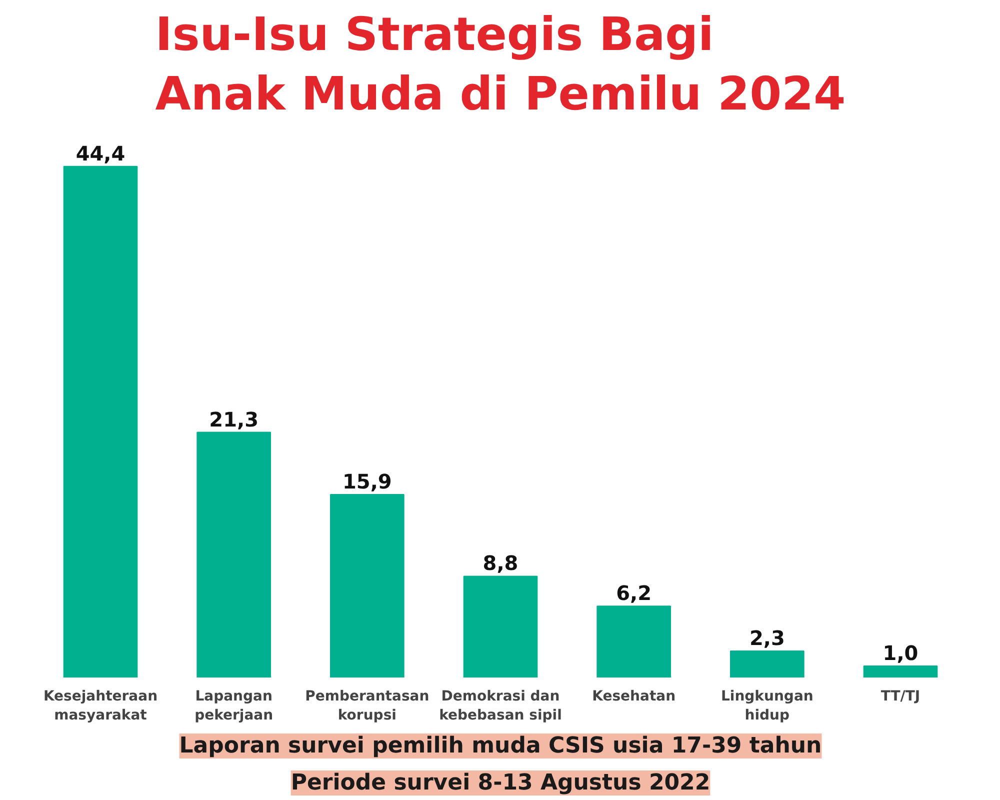 The height and width of the screenshot is (800, 1000). What do you see at coordinates (900, 696) in the screenshot?
I see `x-tick-label: TT/TJ` at bounding box center [900, 696].